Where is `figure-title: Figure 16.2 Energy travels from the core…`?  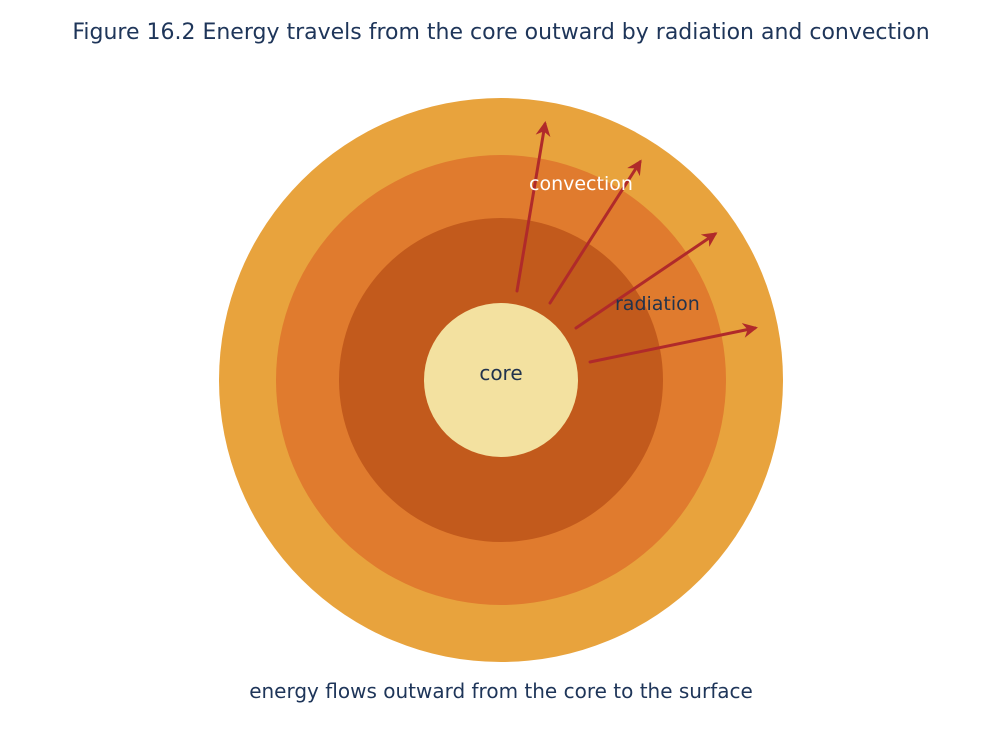
figure-title: Figure 16.2 Energy travels from the core… is located at coordinates (500, 32).